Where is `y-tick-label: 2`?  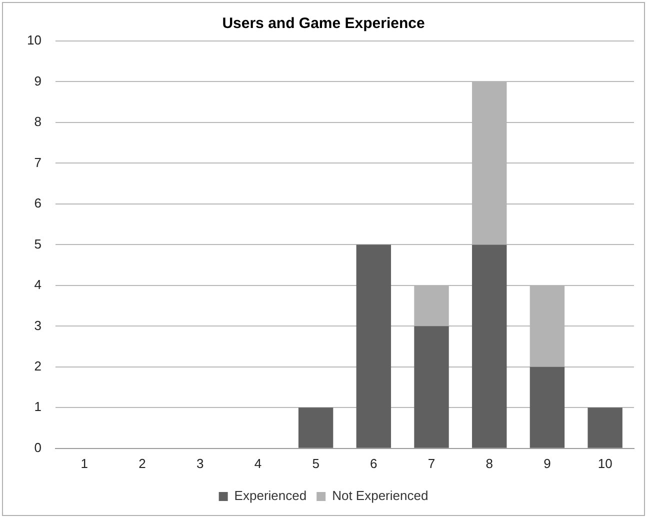 y-tick-label: 2 is located at coordinates (38, 366).